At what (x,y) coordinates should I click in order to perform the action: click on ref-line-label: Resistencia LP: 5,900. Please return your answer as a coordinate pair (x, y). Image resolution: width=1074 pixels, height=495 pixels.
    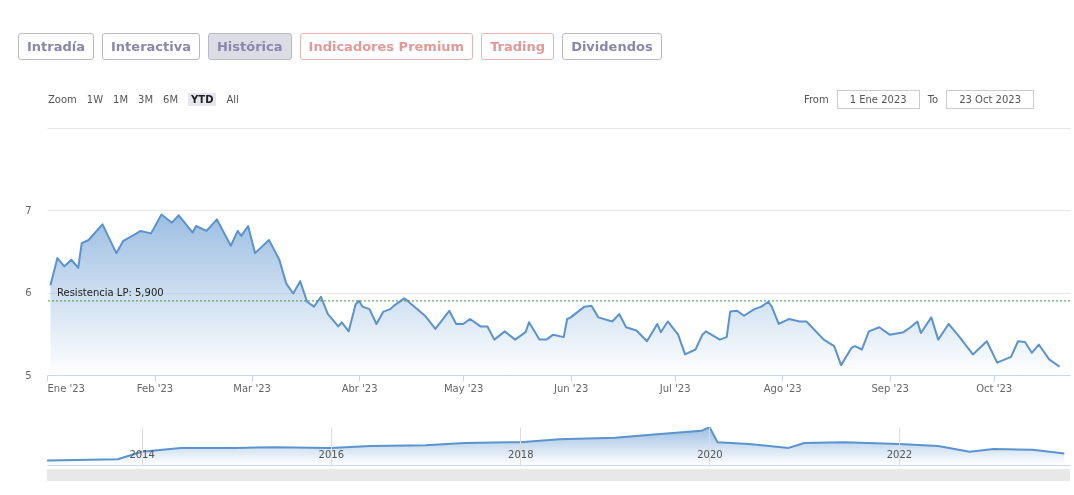
    Looking at the image, I should click on (110, 292).